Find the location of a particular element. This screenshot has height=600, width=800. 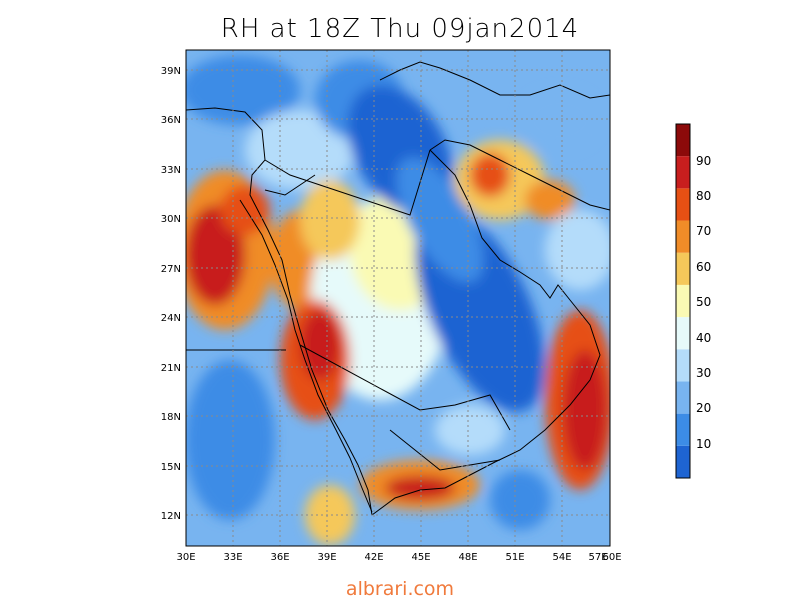

map-title: RH at 18Z Thu 09jan2014 is located at coordinates (400, 29).